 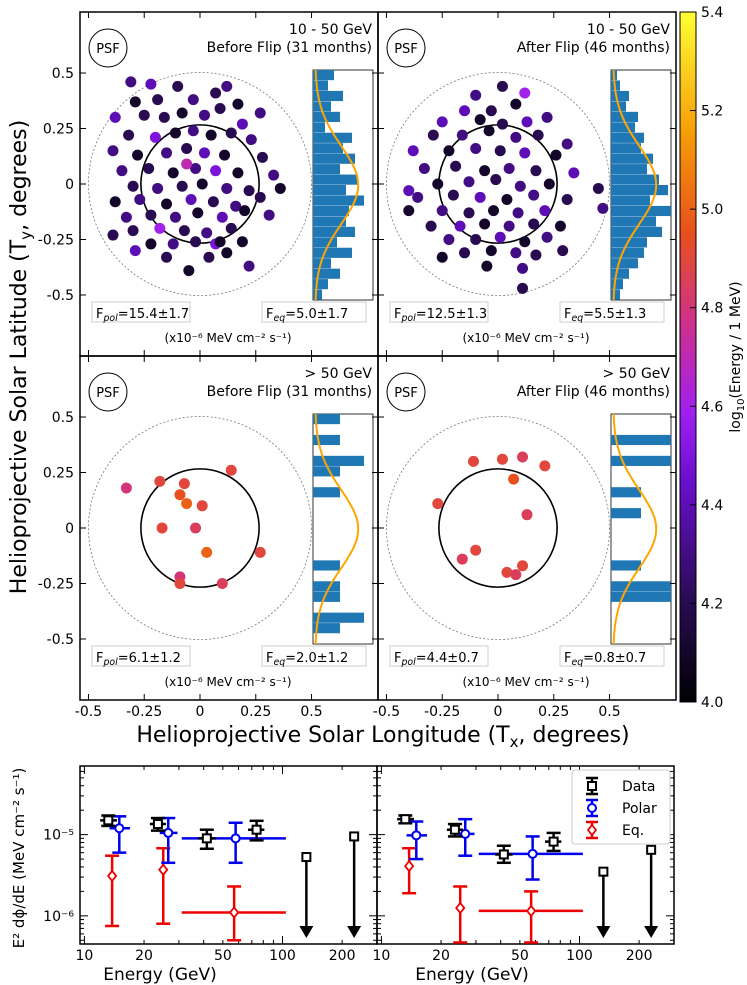 What do you see at coordinates (523, 864) in the screenshot?
I see `spectrum-panel-2: 10 20 50 100 200 Data Polar Eq.` at bounding box center [523, 864].